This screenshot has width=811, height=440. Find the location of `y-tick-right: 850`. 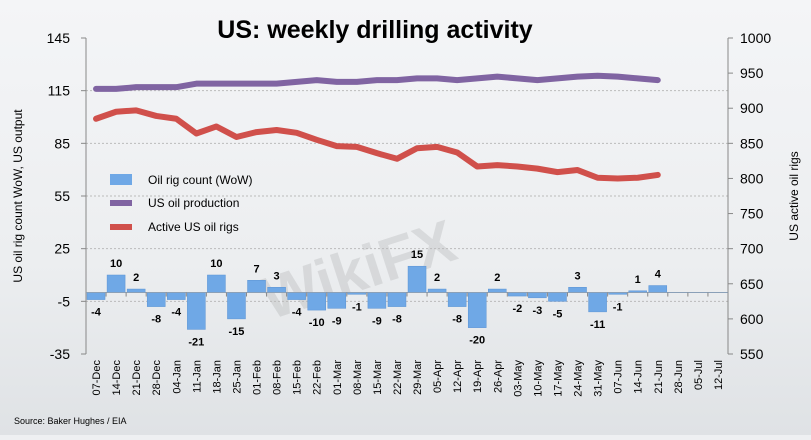

y-tick-right: 850 is located at coordinates (752, 143).